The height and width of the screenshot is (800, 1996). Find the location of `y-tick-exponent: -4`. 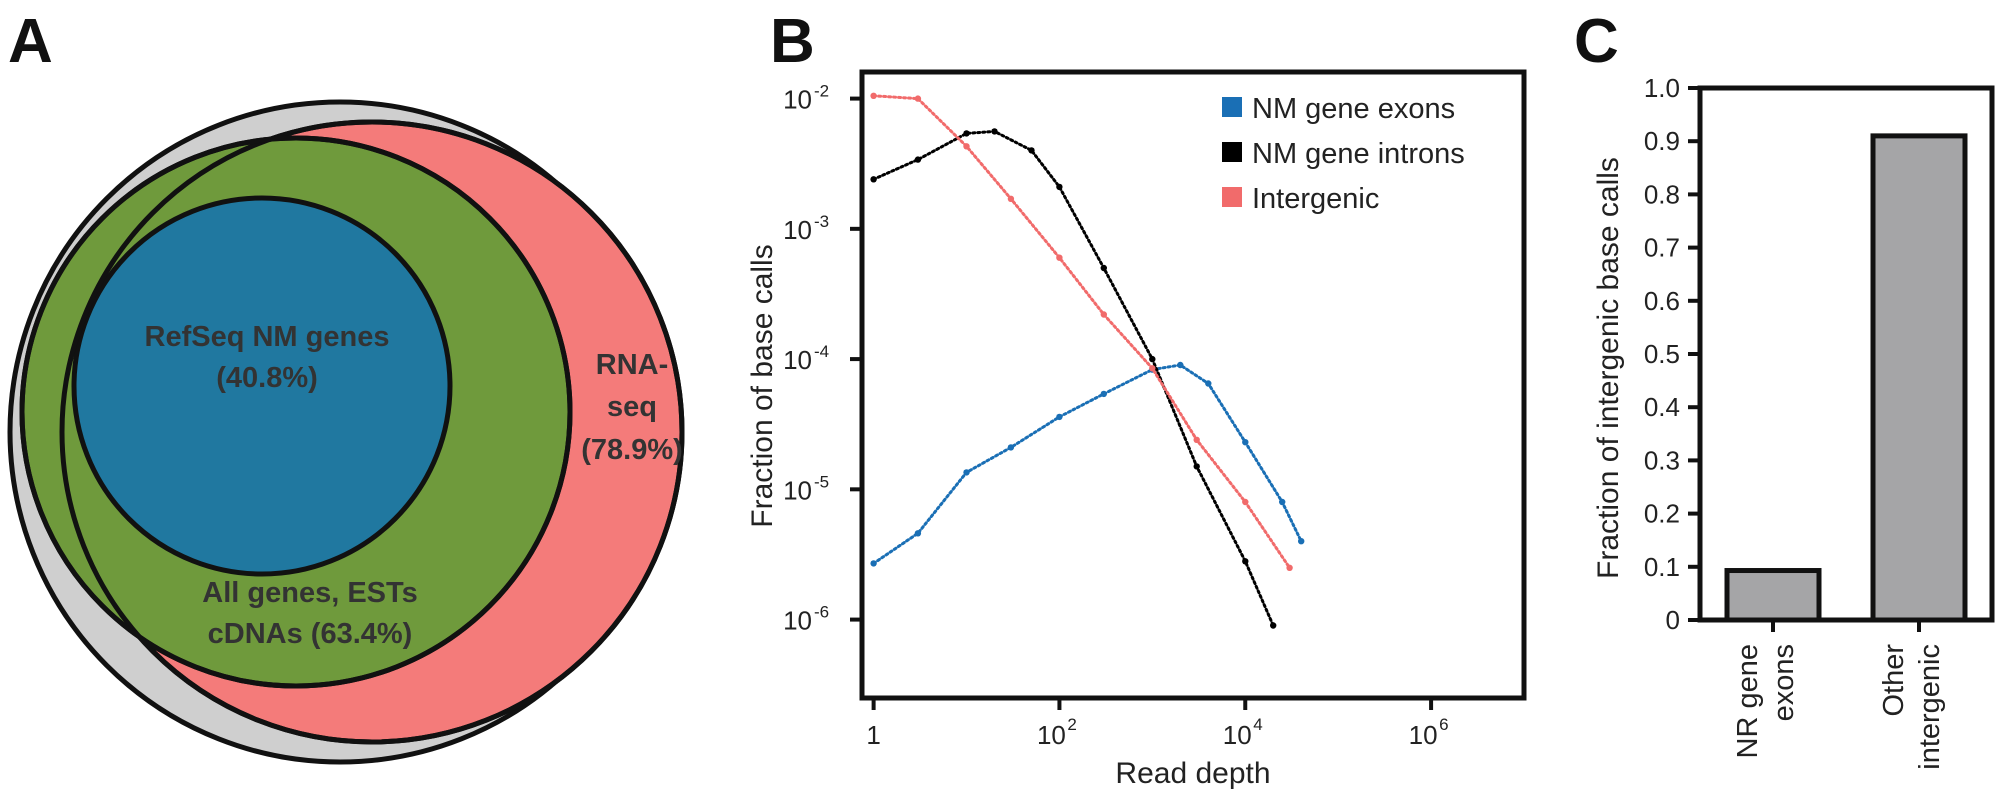

y-tick-exponent: -4 is located at coordinates (821, 351).